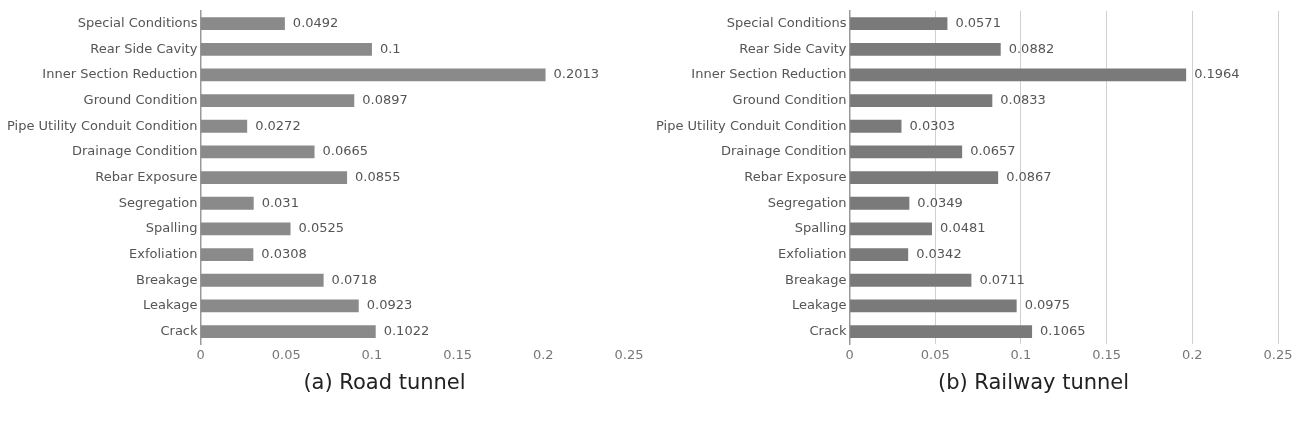 This screenshot has height=440, width=1298. Describe the element at coordinates (315, 23) in the screenshot. I see `data-label: 0.0492` at that location.